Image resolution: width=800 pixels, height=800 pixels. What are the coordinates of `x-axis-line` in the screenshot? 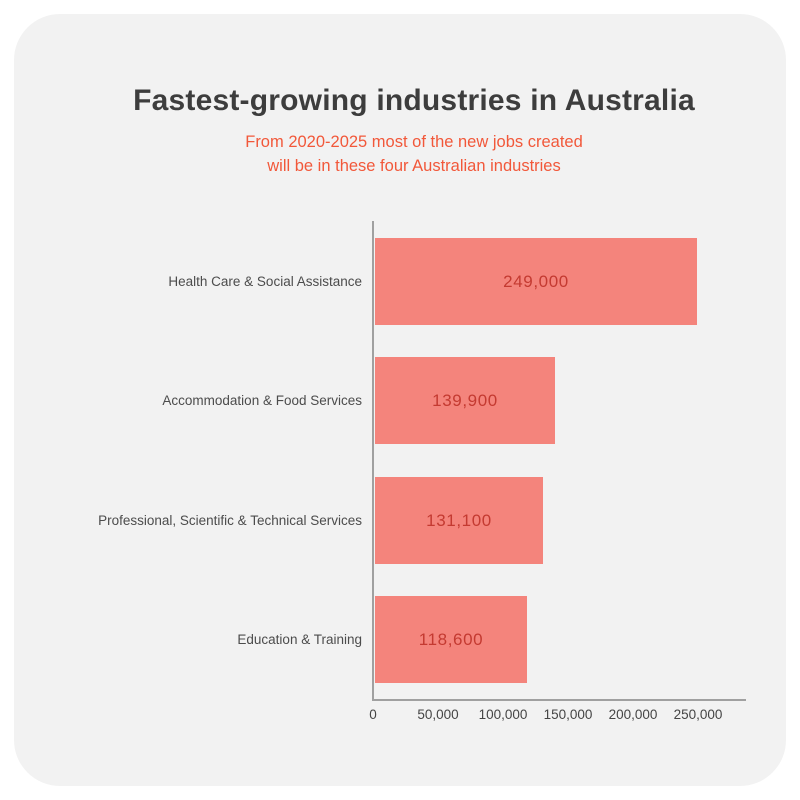 It's located at (559, 700).